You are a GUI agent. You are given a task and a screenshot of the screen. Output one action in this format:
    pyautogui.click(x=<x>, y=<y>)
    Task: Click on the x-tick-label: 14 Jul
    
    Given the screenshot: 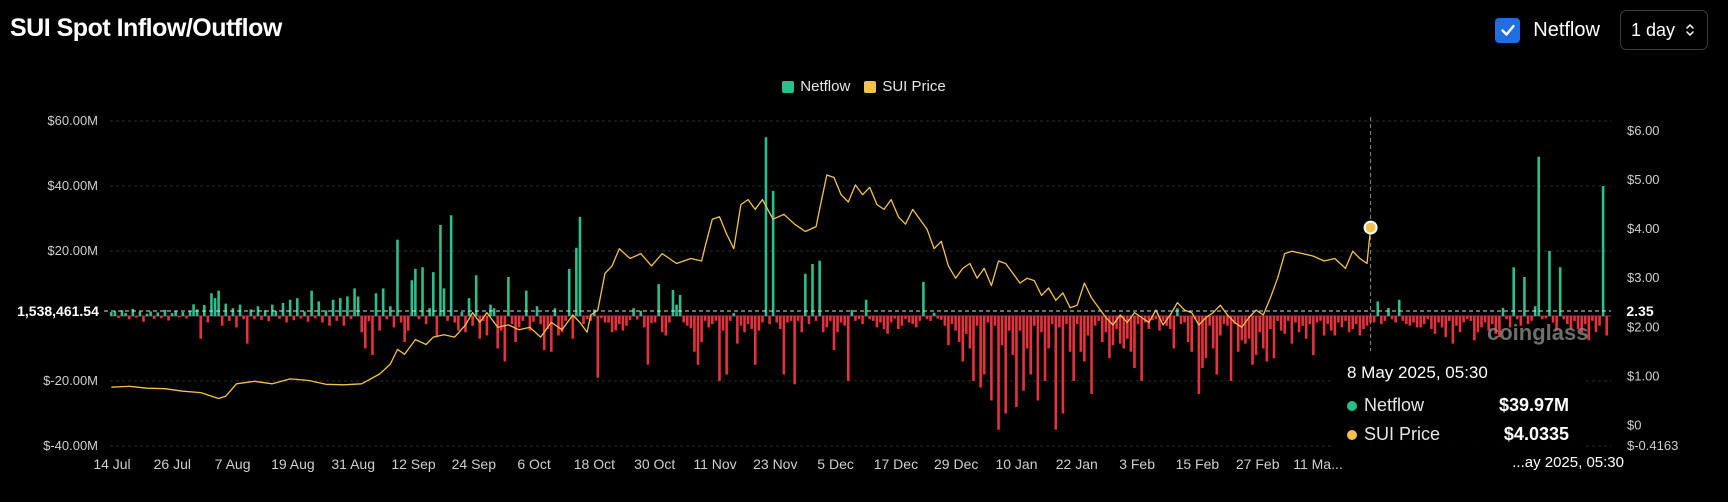 What is the action you would take?
    pyautogui.click(x=111, y=464)
    